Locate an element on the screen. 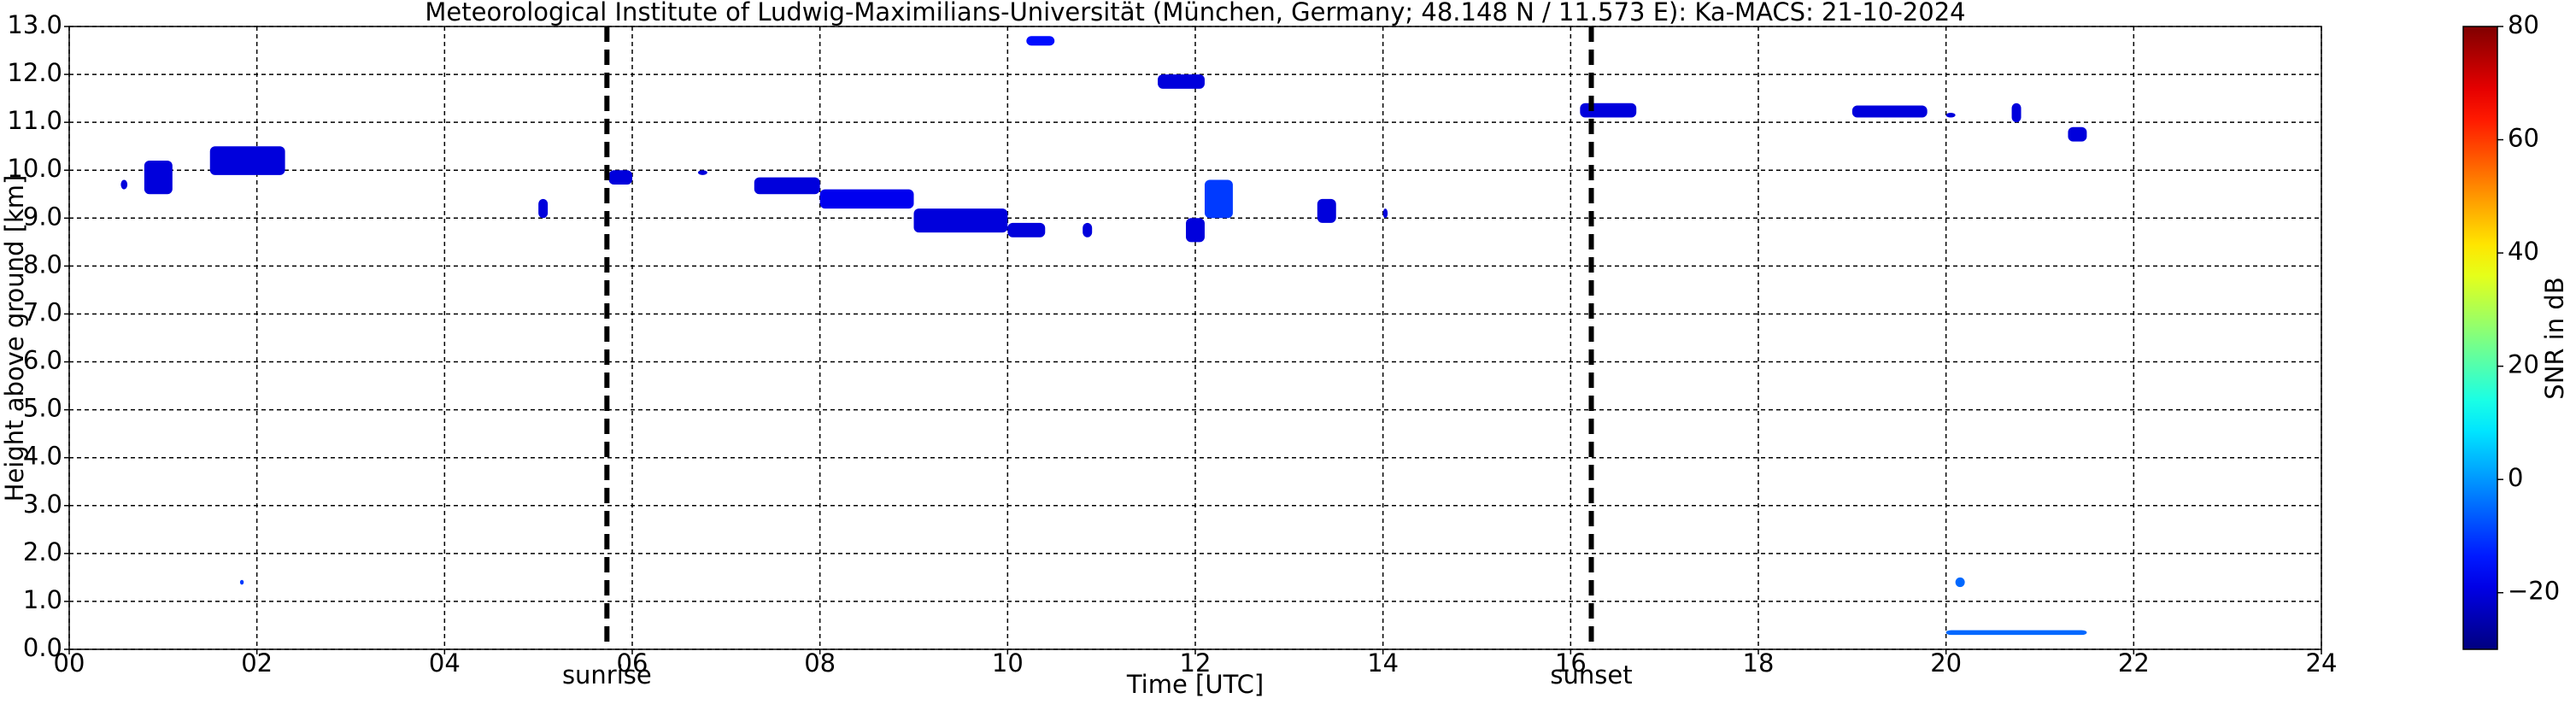 Image resolution: width=2576 pixels, height=704 pixels. colorbar is located at coordinates (2480, 338).